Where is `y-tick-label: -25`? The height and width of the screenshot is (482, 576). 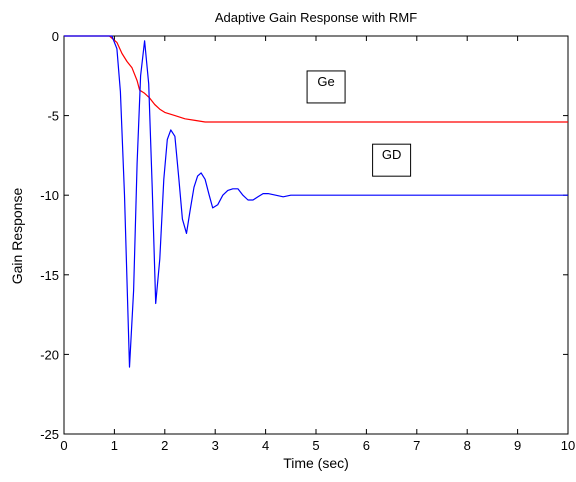
y-tick-label: -25 is located at coordinates (49, 434).